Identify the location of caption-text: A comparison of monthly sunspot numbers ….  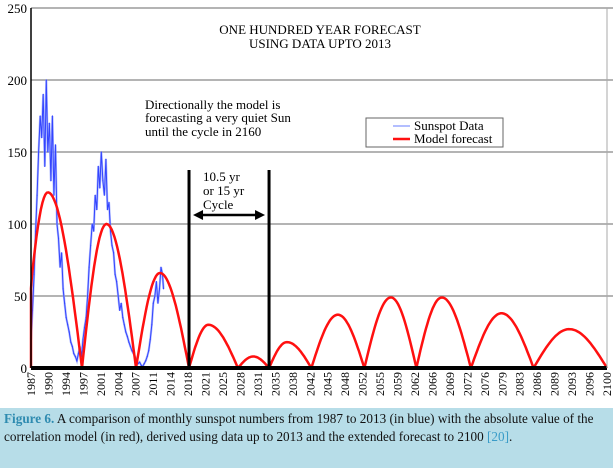
(299, 427).